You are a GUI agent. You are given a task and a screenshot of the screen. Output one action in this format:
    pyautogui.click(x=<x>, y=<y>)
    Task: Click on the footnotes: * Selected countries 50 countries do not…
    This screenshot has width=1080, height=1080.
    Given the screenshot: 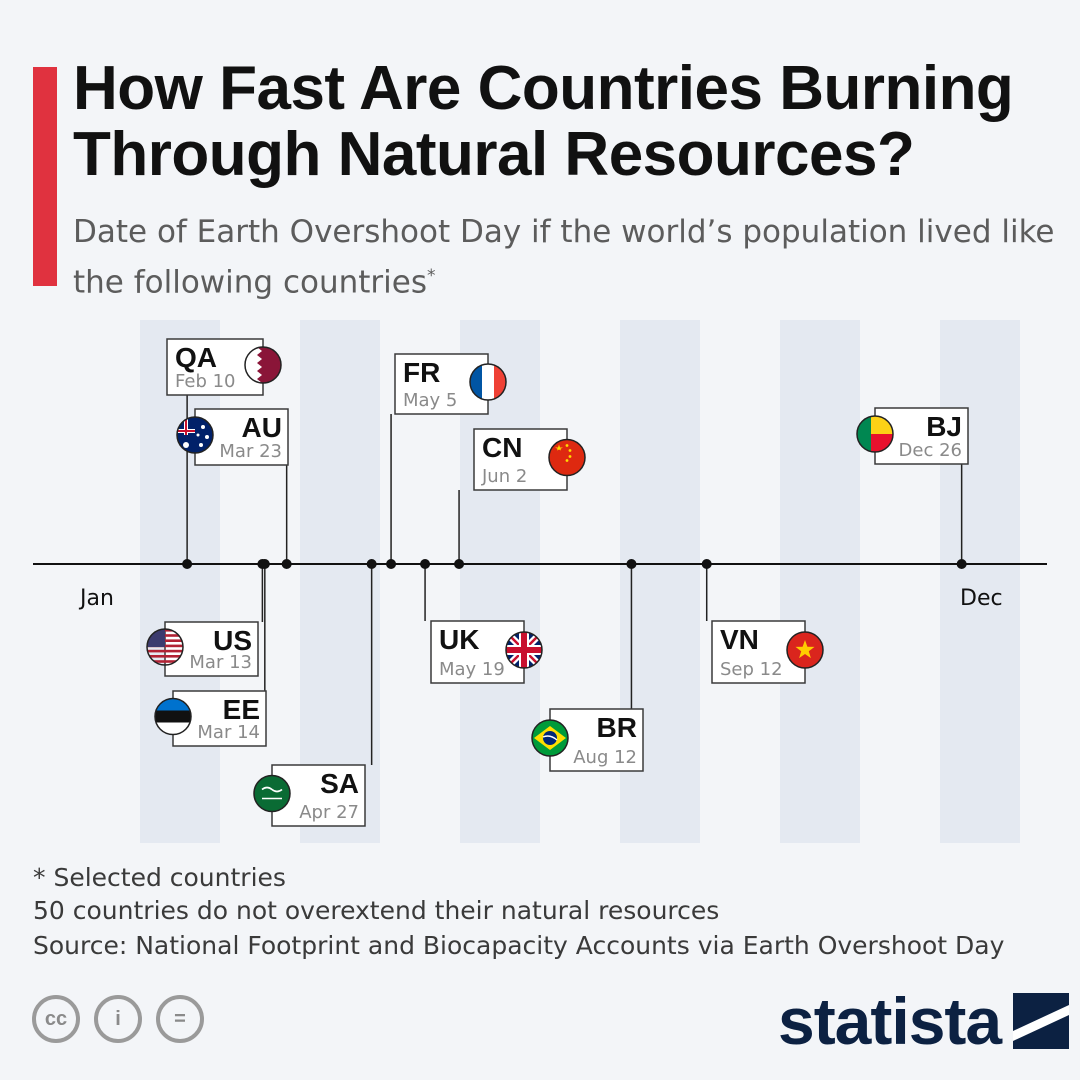 What is the action you would take?
    pyautogui.click(x=533, y=911)
    